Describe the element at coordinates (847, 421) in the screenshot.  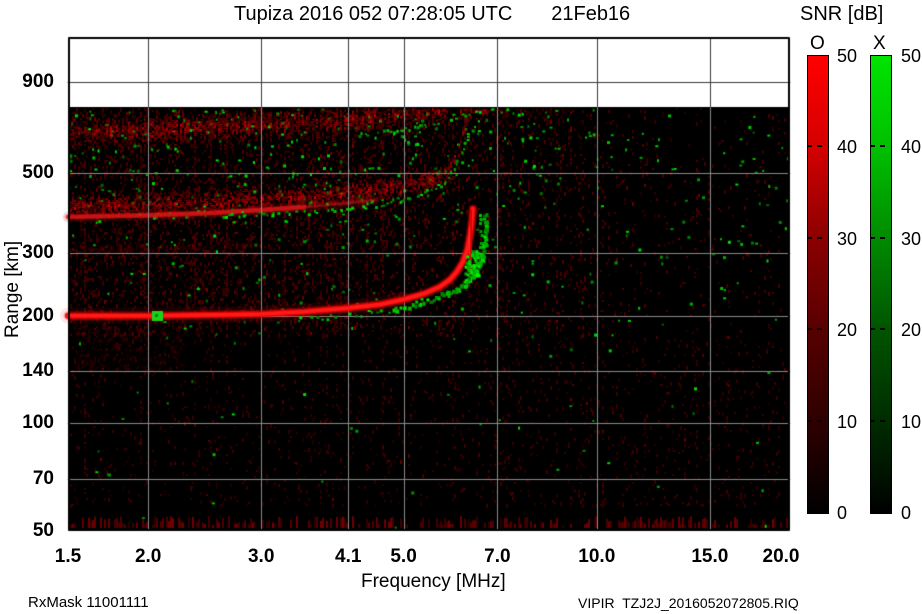
I see `colorbar-o-tick-label: 10` at that location.